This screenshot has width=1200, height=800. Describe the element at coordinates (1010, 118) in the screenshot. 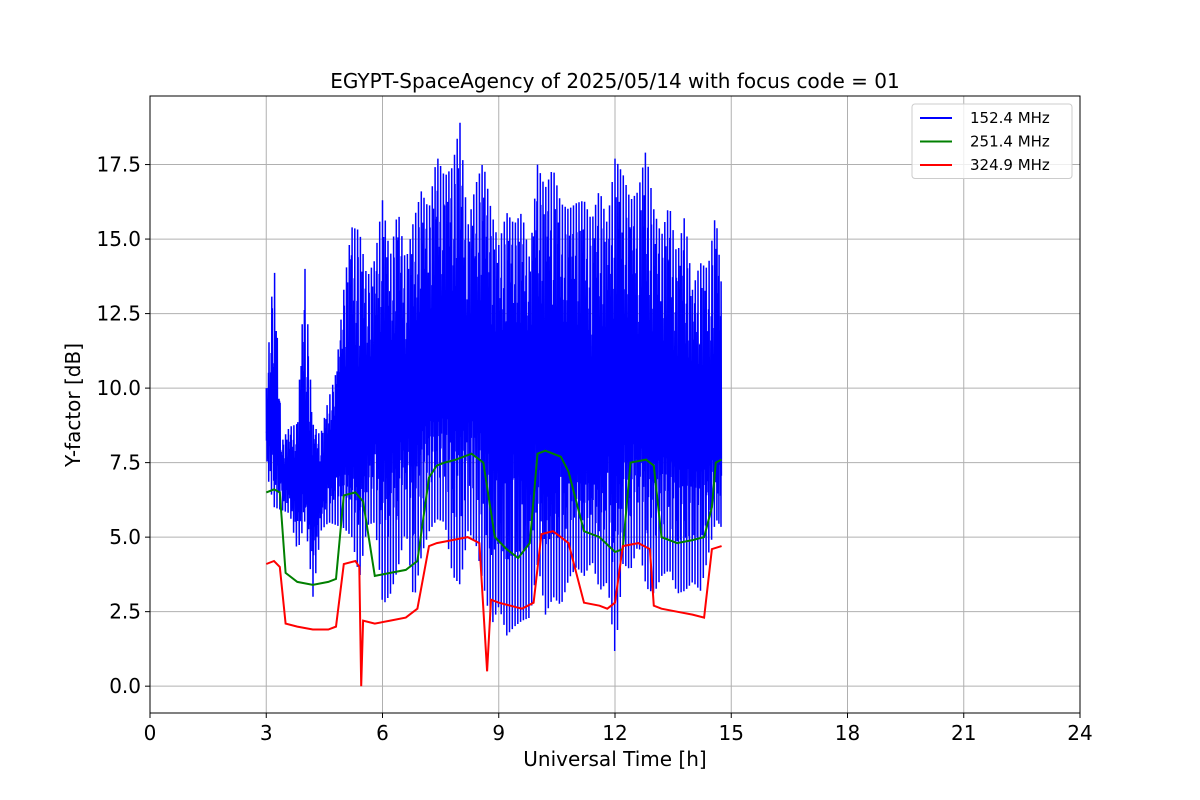

I see `legend-entry-label: 152.4 MHz` at that location.